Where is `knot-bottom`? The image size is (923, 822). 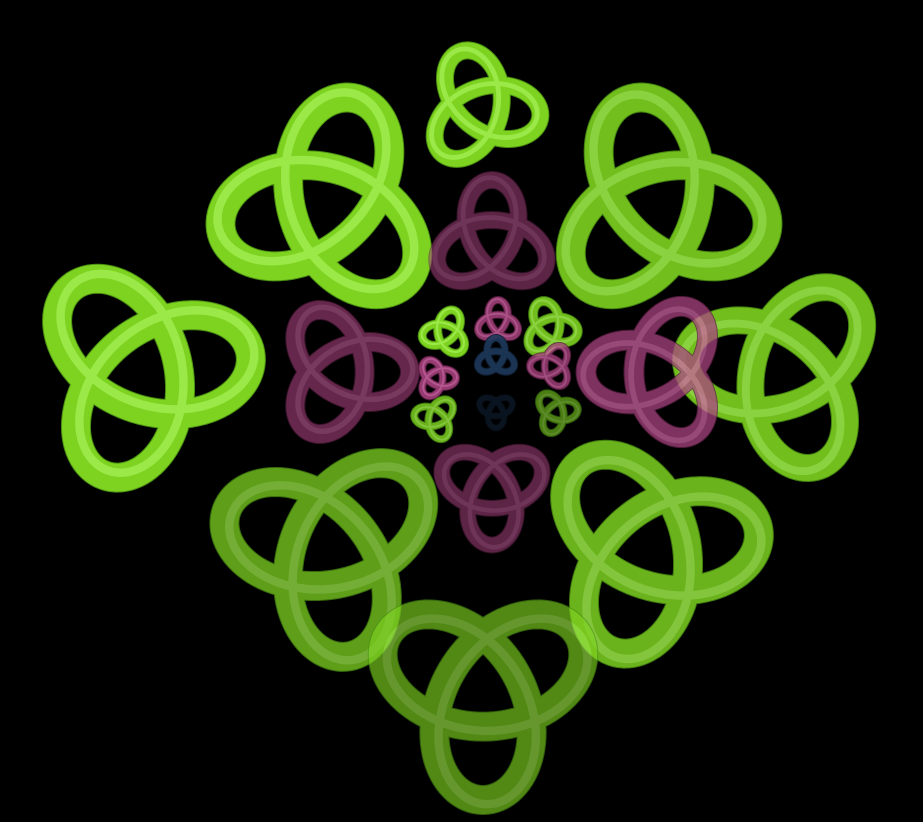
knot-bottom is located at coordinates (483, 707).